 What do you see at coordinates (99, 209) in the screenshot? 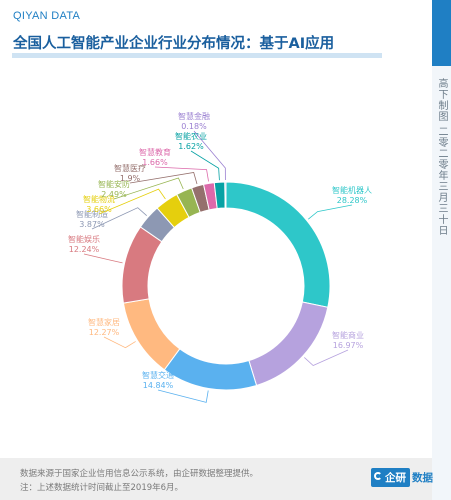
I see `slice-value-7: 3.66%` at bounding box center [99, 209].